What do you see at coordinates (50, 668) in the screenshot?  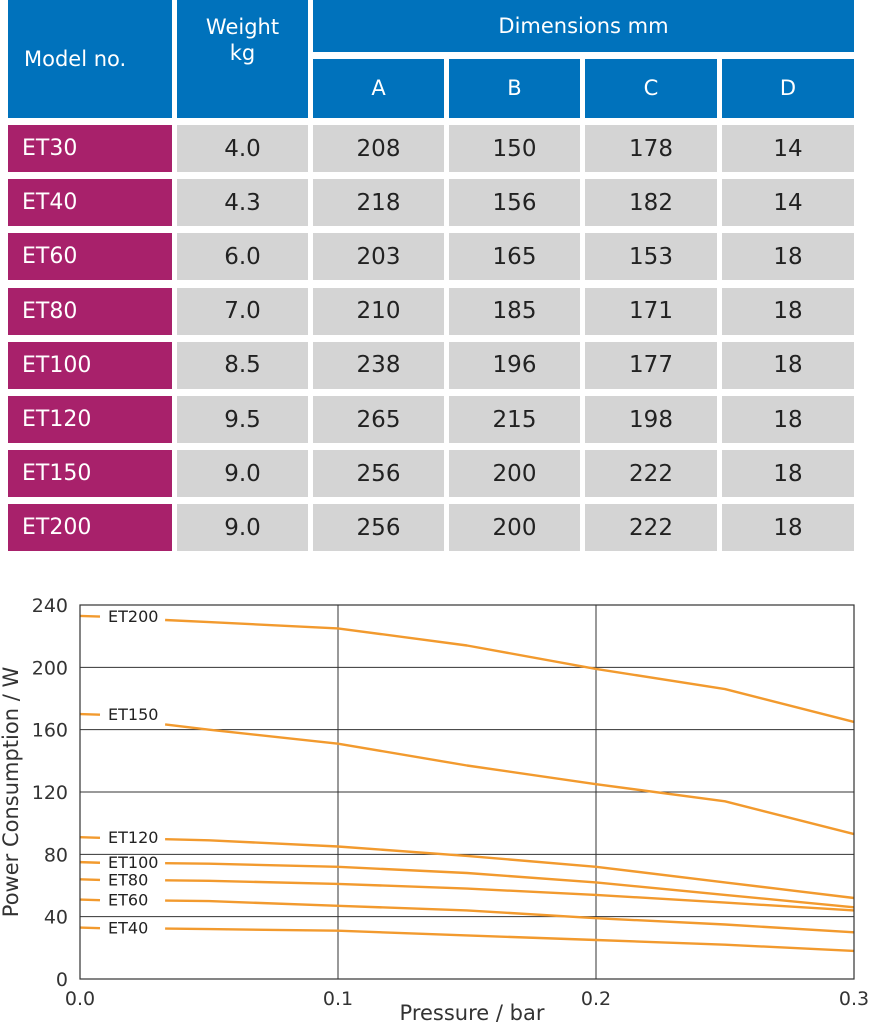 I see `y-tick-label: 200` at bounding box center [50, 668].